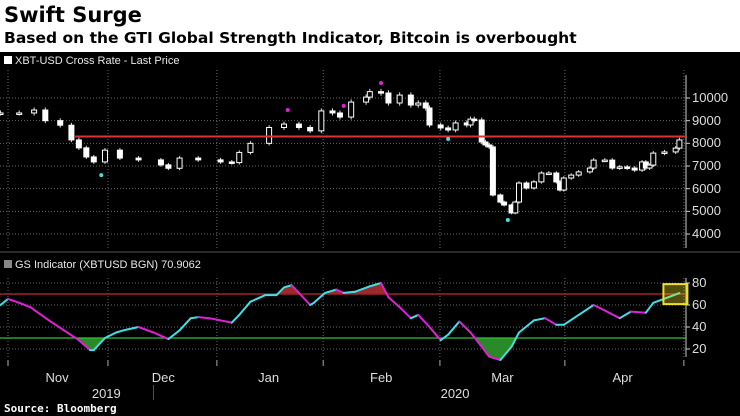  Describe the element at coordinates (706, 234) in the screenshot. I see `price-y-tick-label: 4000` at that location.